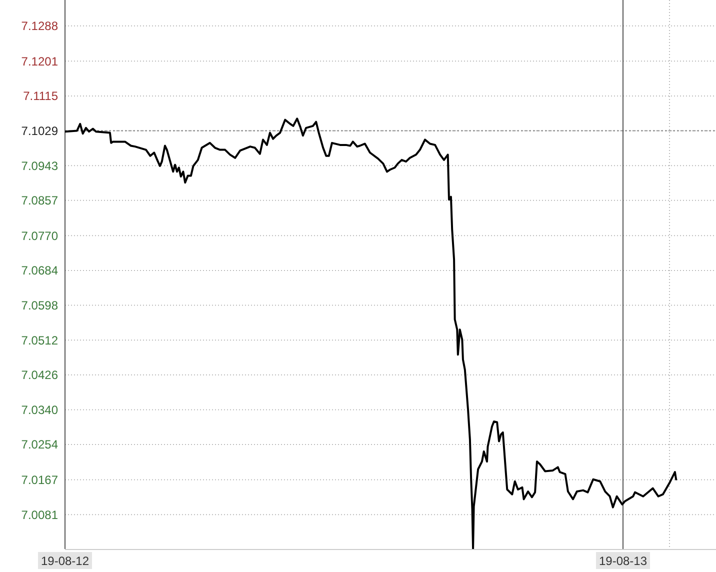  What do you see at coordinates (39, 165) in the screenshot?
I see `y-tick-label: 7.0943` at bounding box center [39, 165].